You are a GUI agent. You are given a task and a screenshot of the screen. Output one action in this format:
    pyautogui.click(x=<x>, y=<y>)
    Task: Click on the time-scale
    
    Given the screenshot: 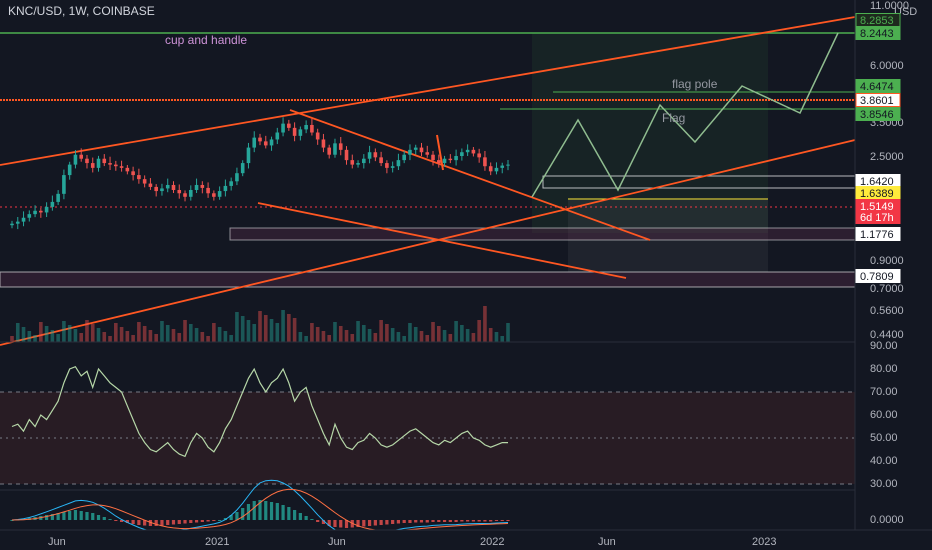 What is the action you would take?
    pyautogui.click(x=466, y=540)
    